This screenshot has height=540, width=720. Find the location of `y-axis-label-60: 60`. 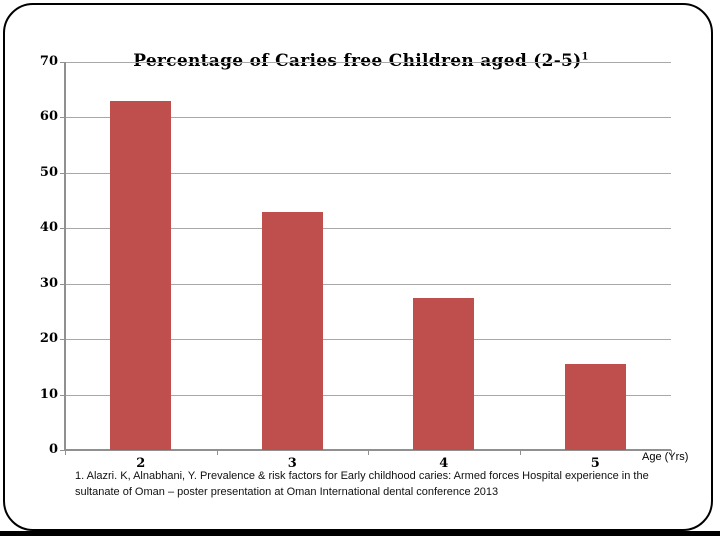

y-axis-label-60: 60 is located at coordinates (48, 117).